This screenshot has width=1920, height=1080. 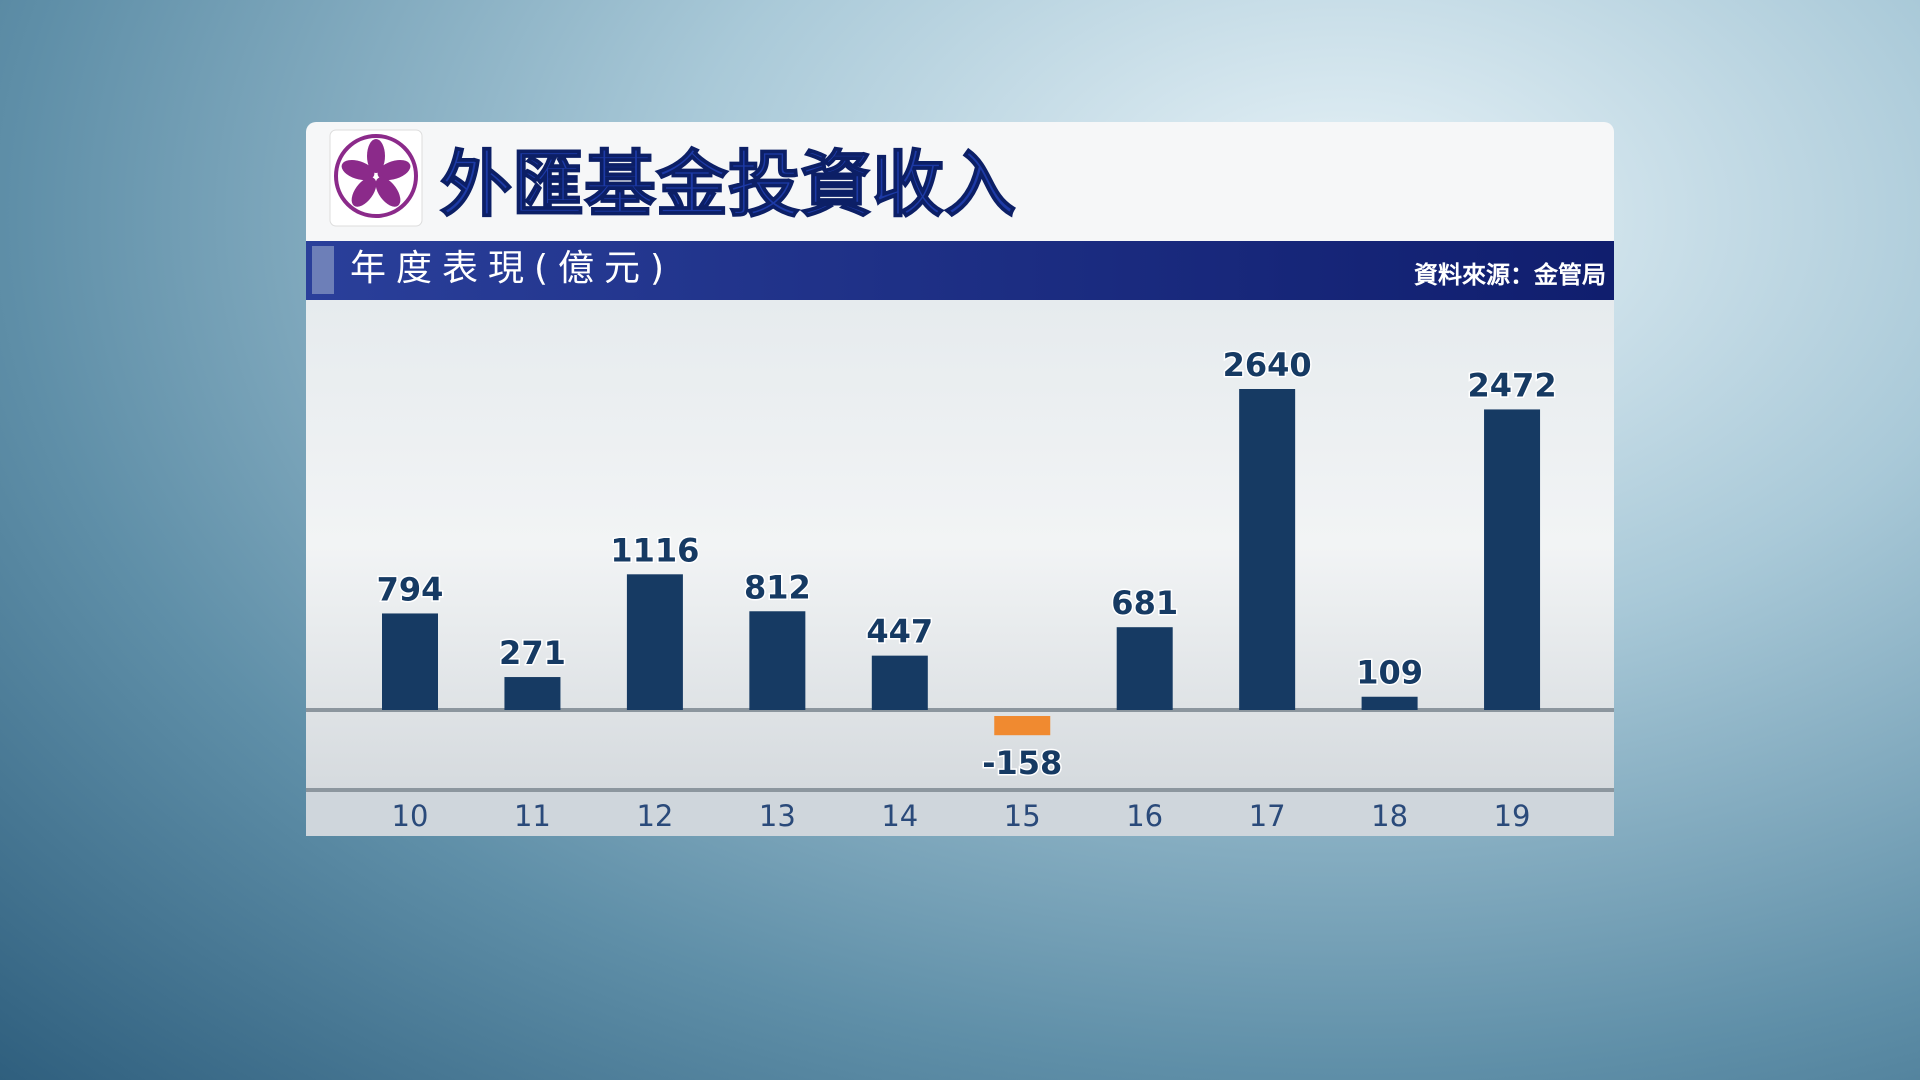 What do you see at coordinates (654, 550) in the screenshot?
I see `value-label: 1116` at bounding box center [654, 550].